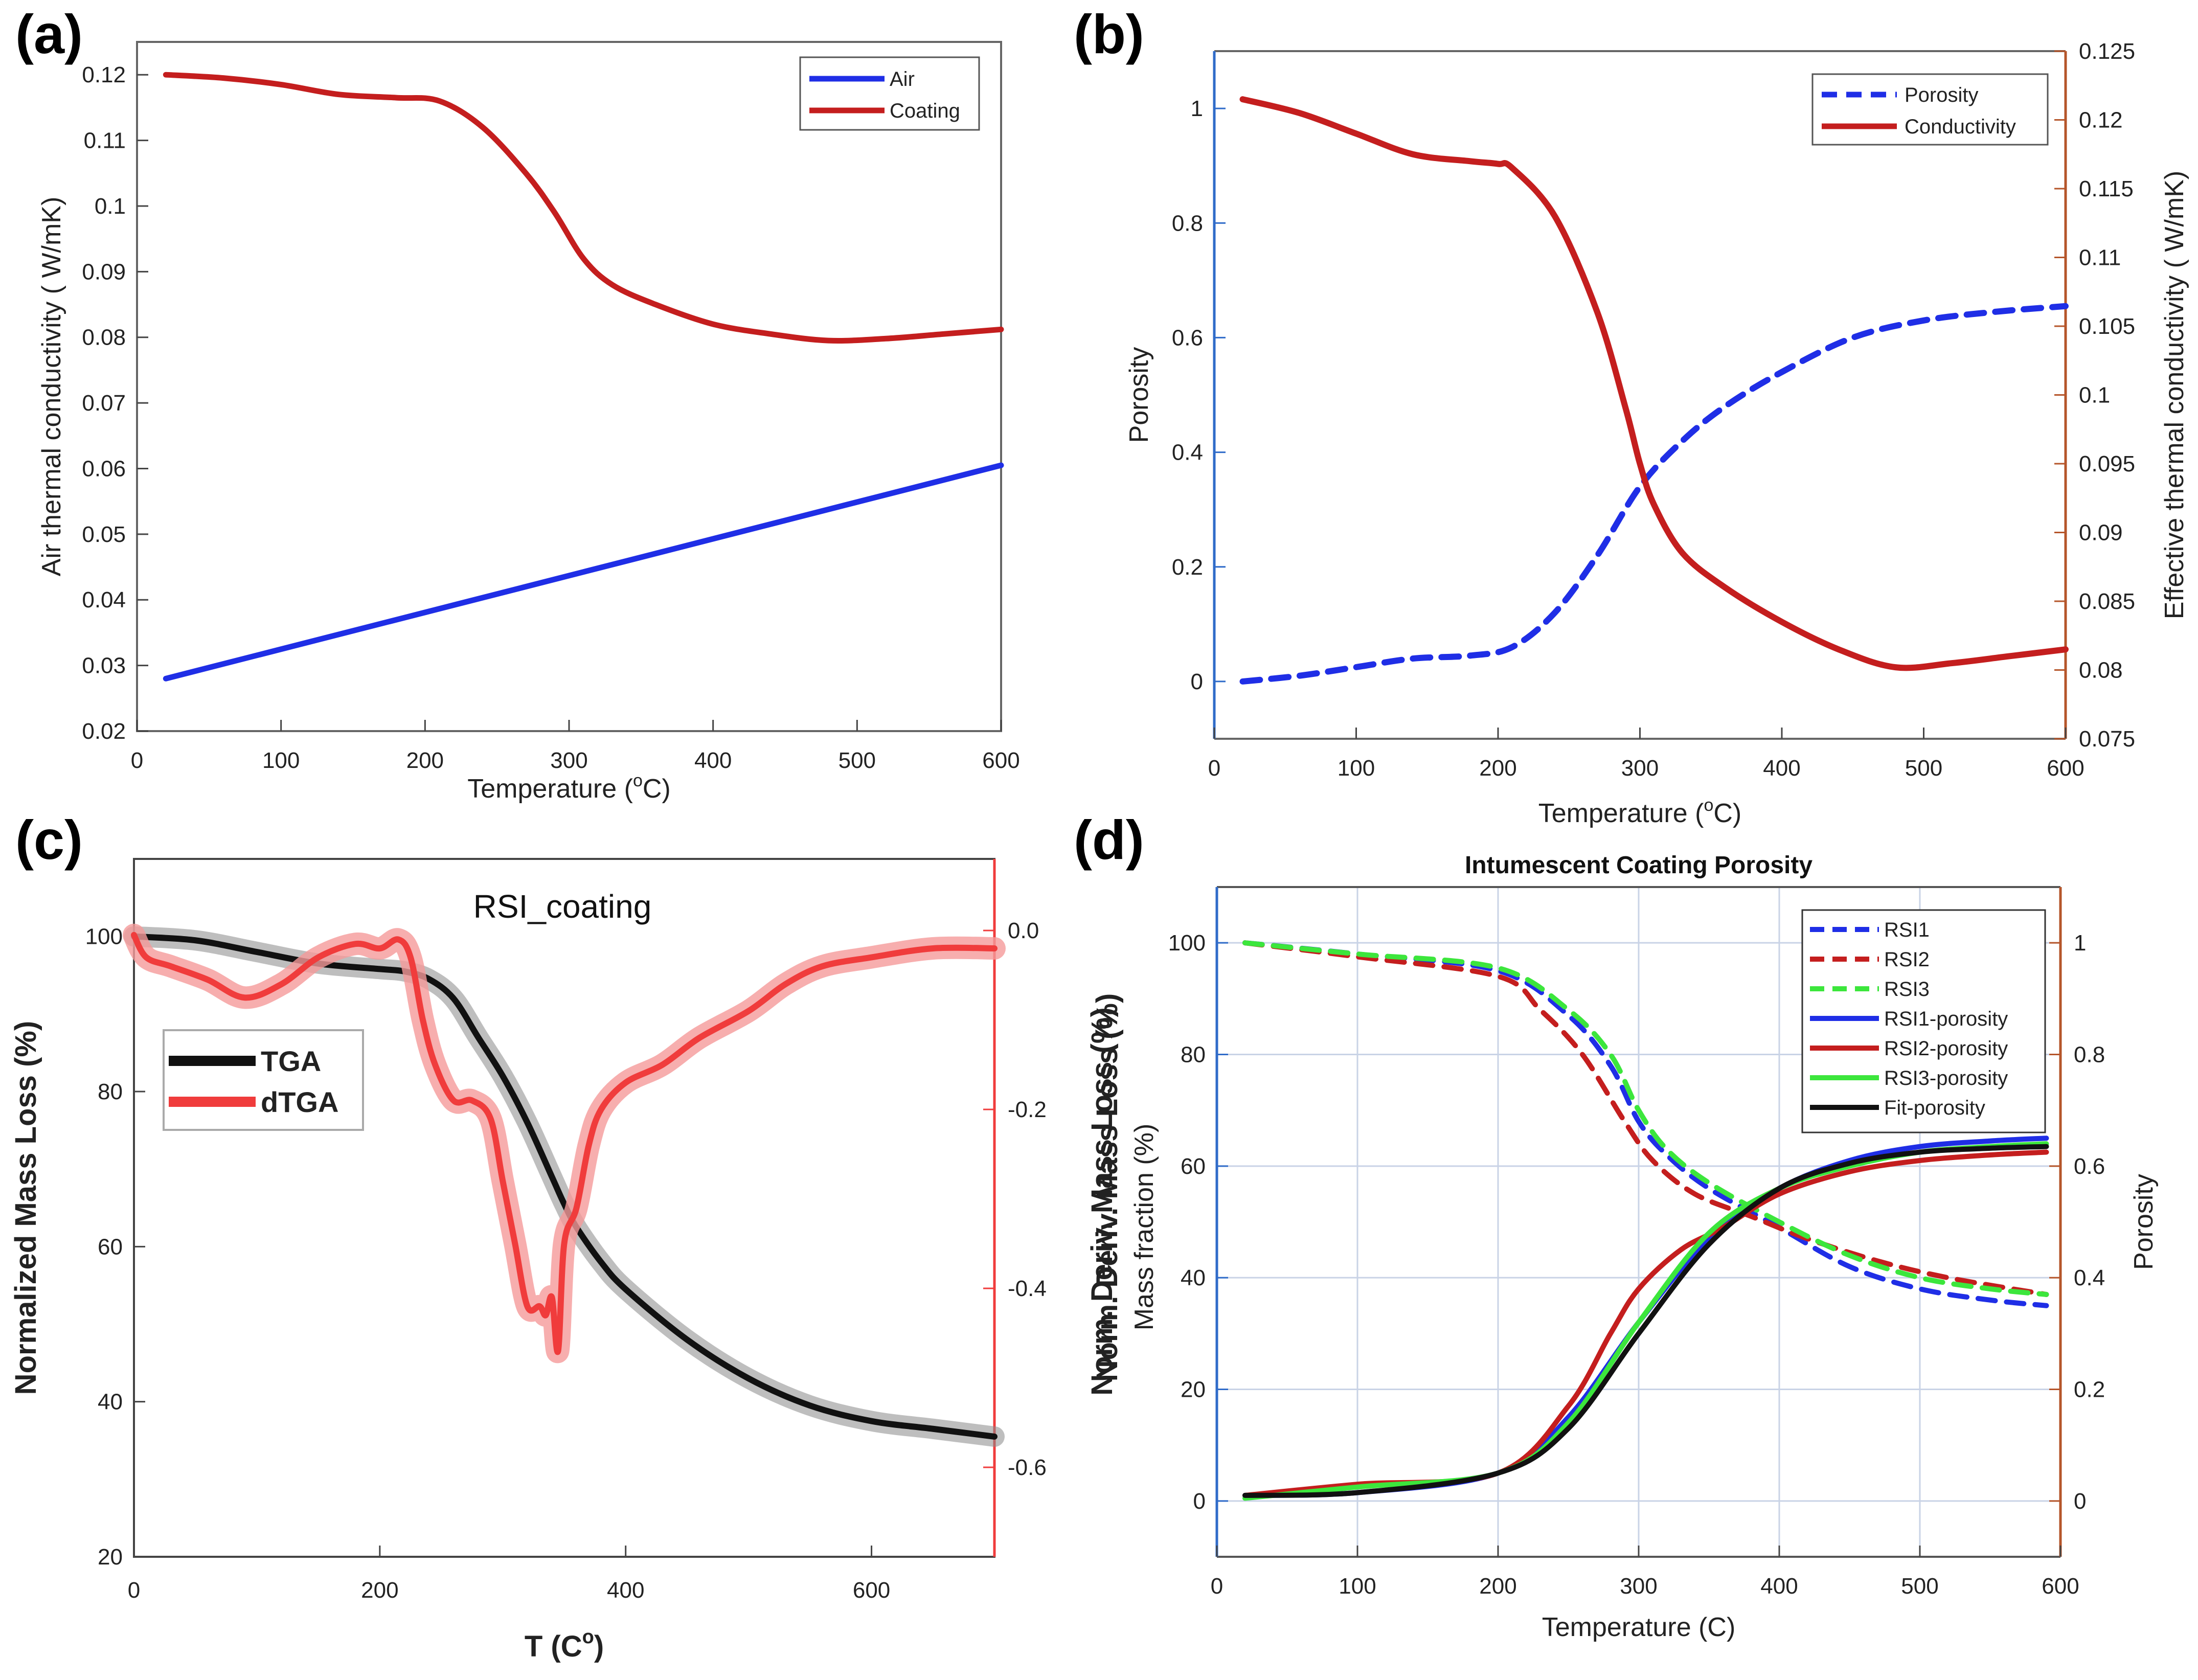 This screenshot has height=1680, width=2198. What do you see at coordinates (1942, 95) in the screenshot?
I see `legend-label: Porosity` at bounding box center [1942, 95].